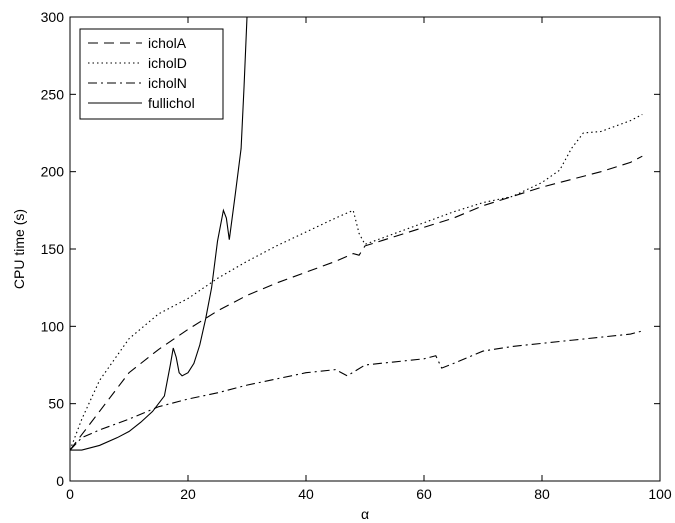  Describe the element at coordinates (53, 326) in the screenshot. I see `y-tick-label: 100` at that location.